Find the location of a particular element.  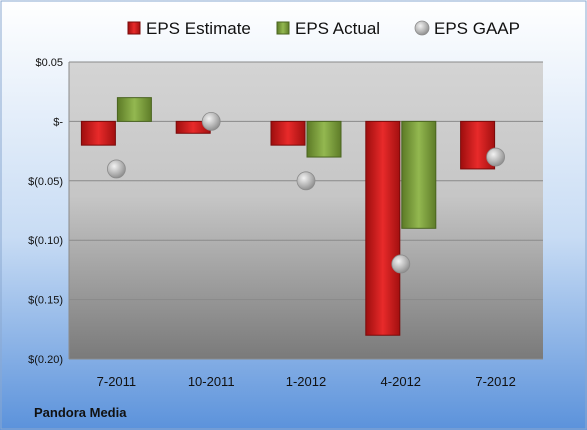

y-tick-label: $0.05 is located at coordinates (49, 63).